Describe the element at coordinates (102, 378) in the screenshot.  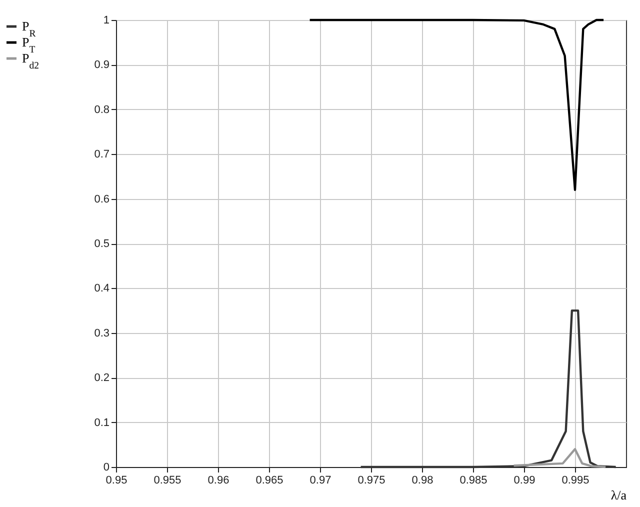
I see `y-tick-label: 0.2` at that location.